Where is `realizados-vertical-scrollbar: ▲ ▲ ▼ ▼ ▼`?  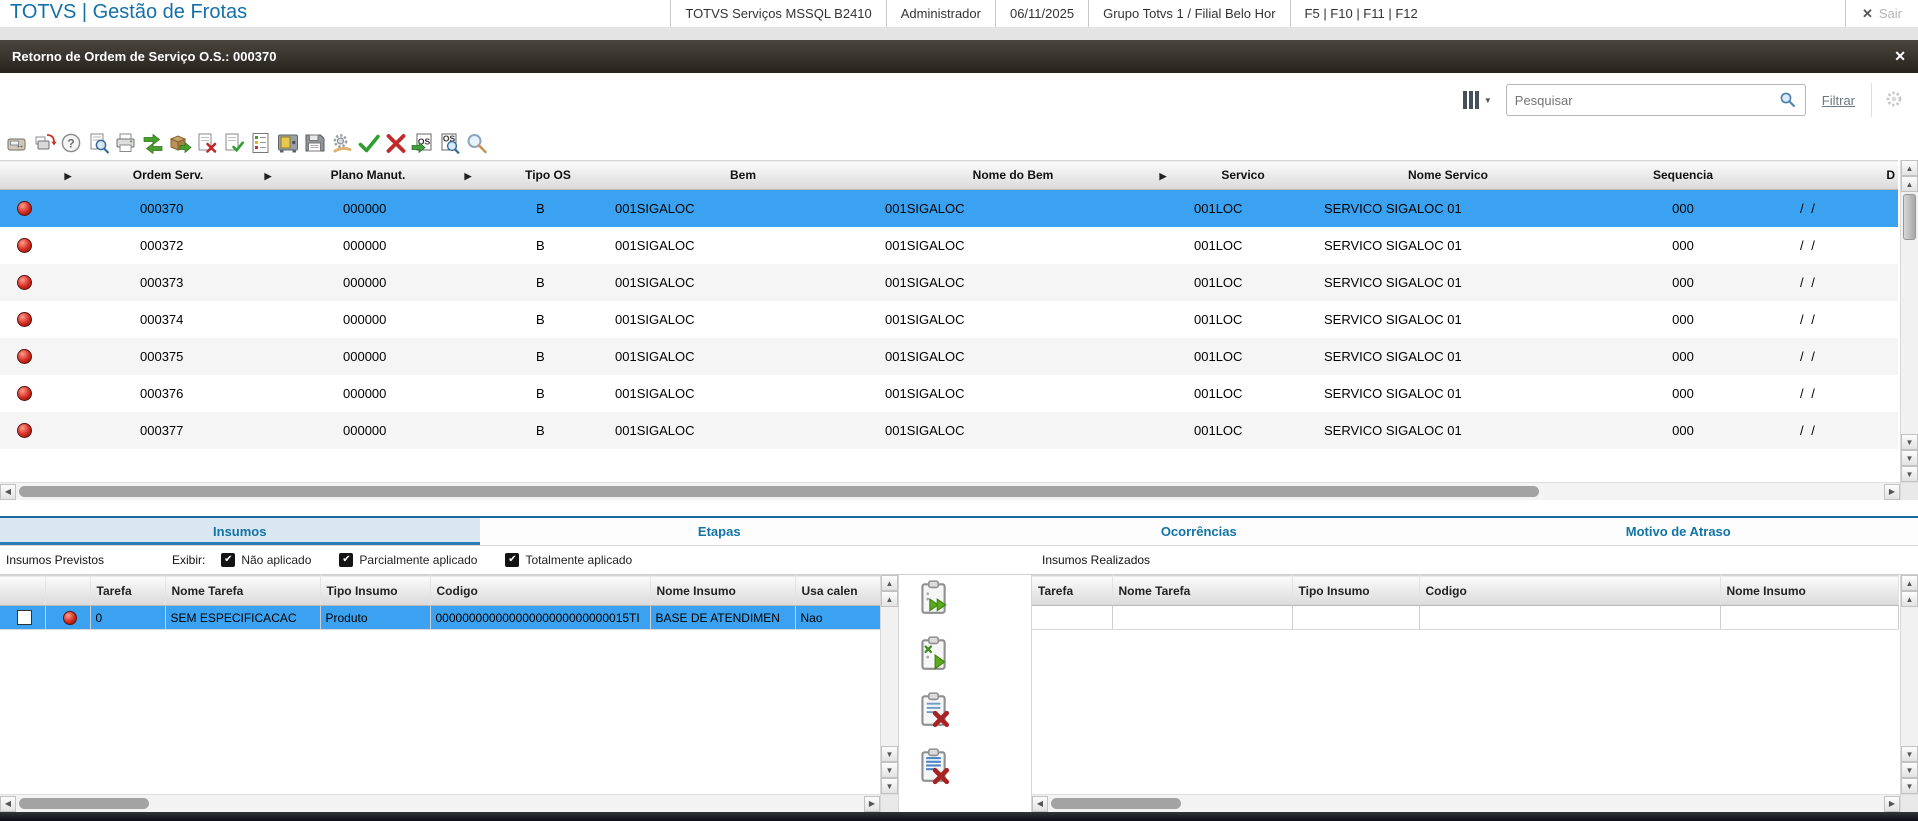
realizados-vertical-scrollbar: ▲ ▲ ▼ ▼ ▼ is located at coordinates (1909, 684).